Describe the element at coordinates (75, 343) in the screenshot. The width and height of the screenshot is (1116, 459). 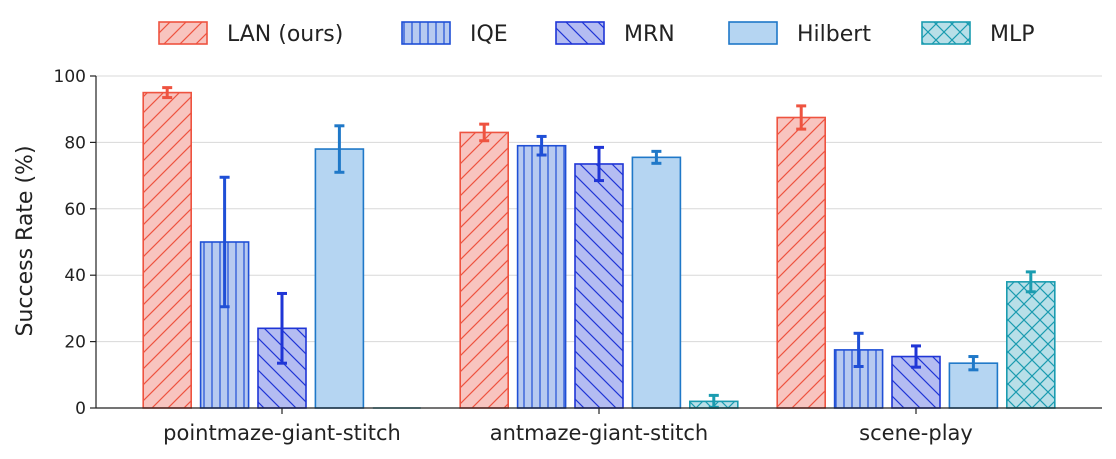
I see `y-tick-label: 20` at that location.